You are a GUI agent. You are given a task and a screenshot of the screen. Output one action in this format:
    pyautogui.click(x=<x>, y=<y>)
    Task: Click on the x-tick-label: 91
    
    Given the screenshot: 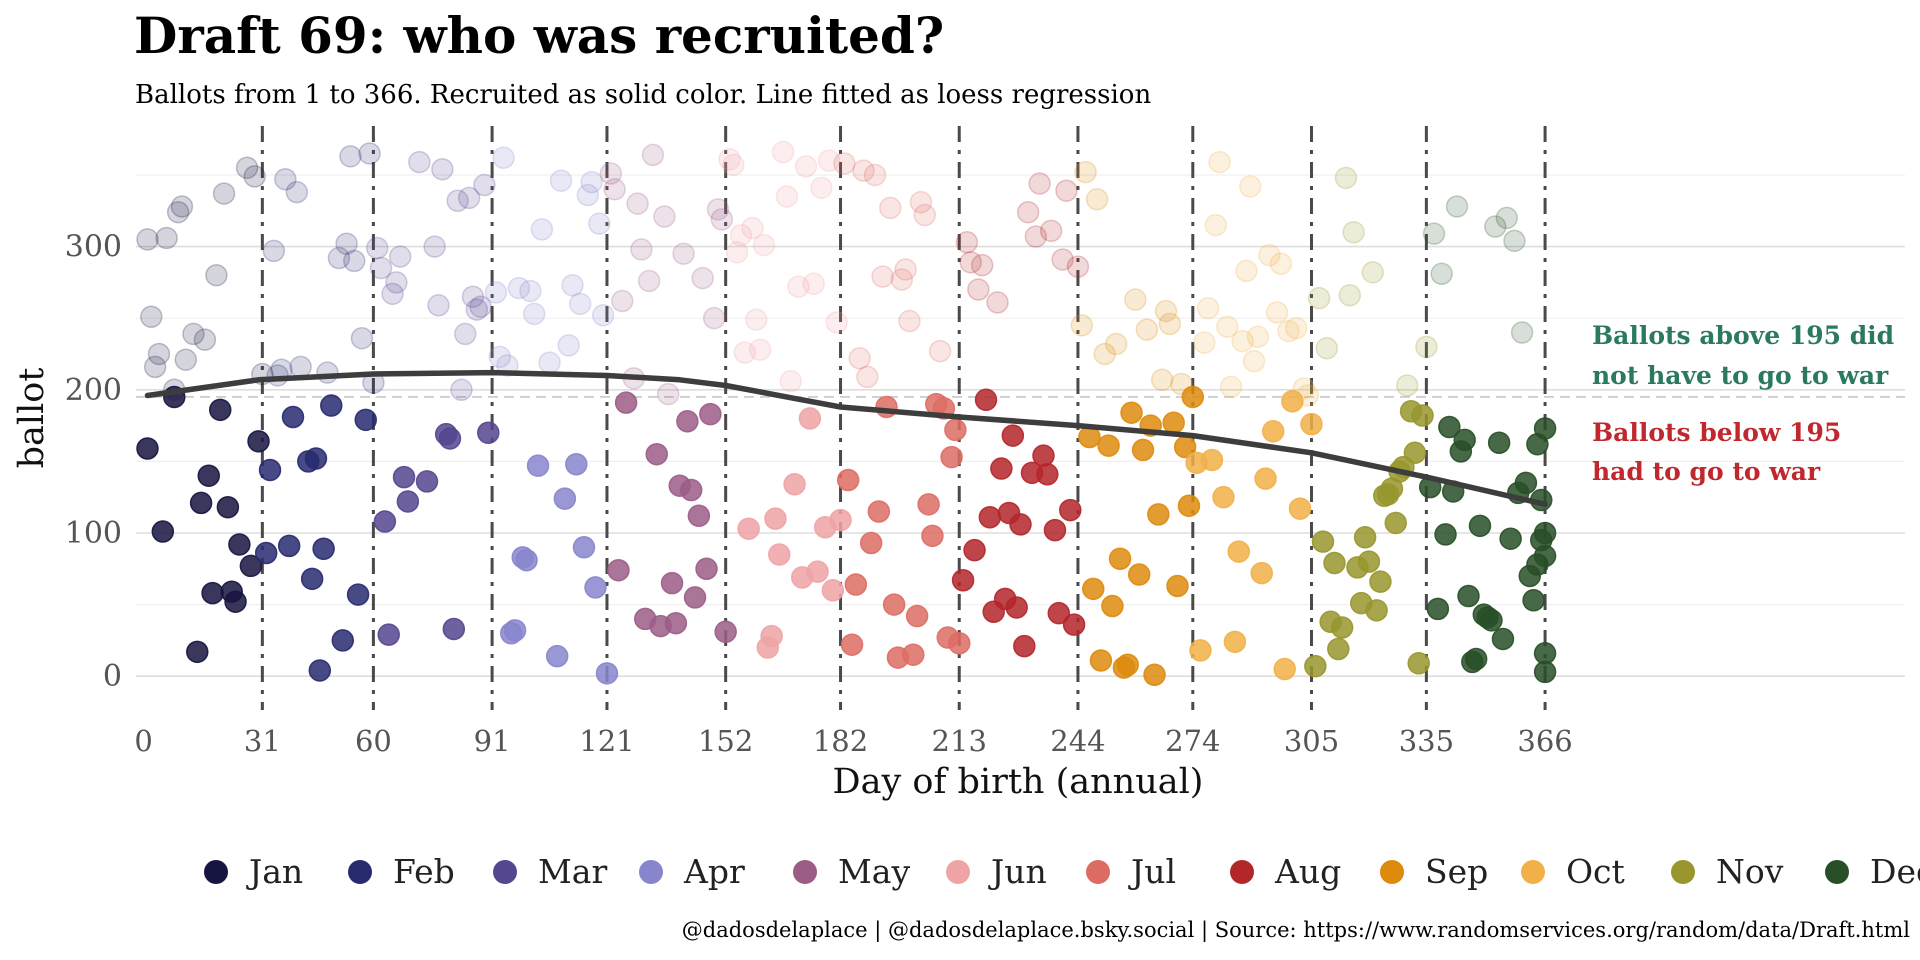 What is the action you would take?
    pyautogui.click(x=492, y=741)
    